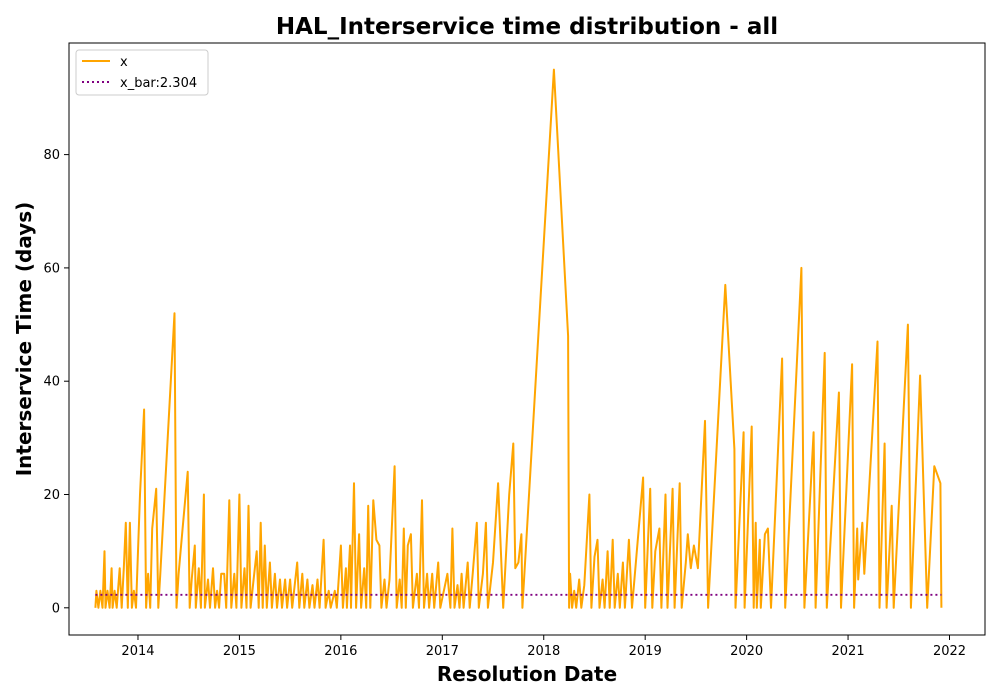 The width and height of the screenshot is (1000, 700). What do you see at coordinates (142, 72) in the screenshot?
I see `legend: x x_bar:2.304` at bounding box center [142, 72].